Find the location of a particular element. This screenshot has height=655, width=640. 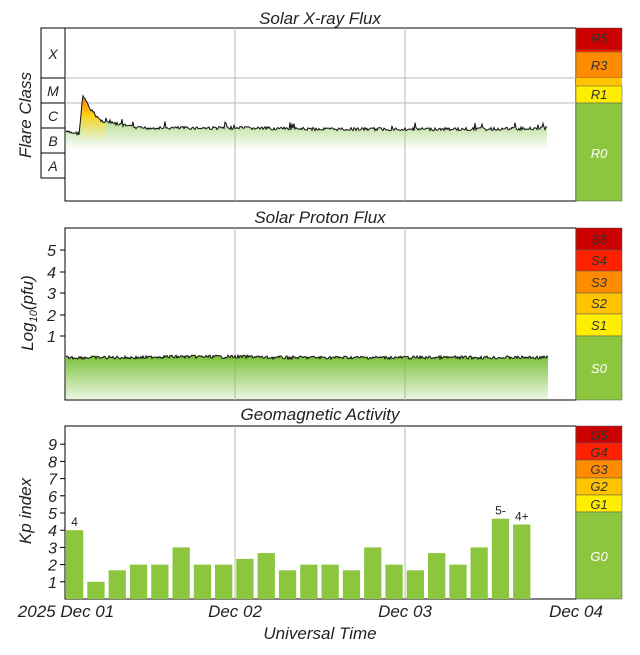

s0-label: S0 is located at coordinates (599, 368).